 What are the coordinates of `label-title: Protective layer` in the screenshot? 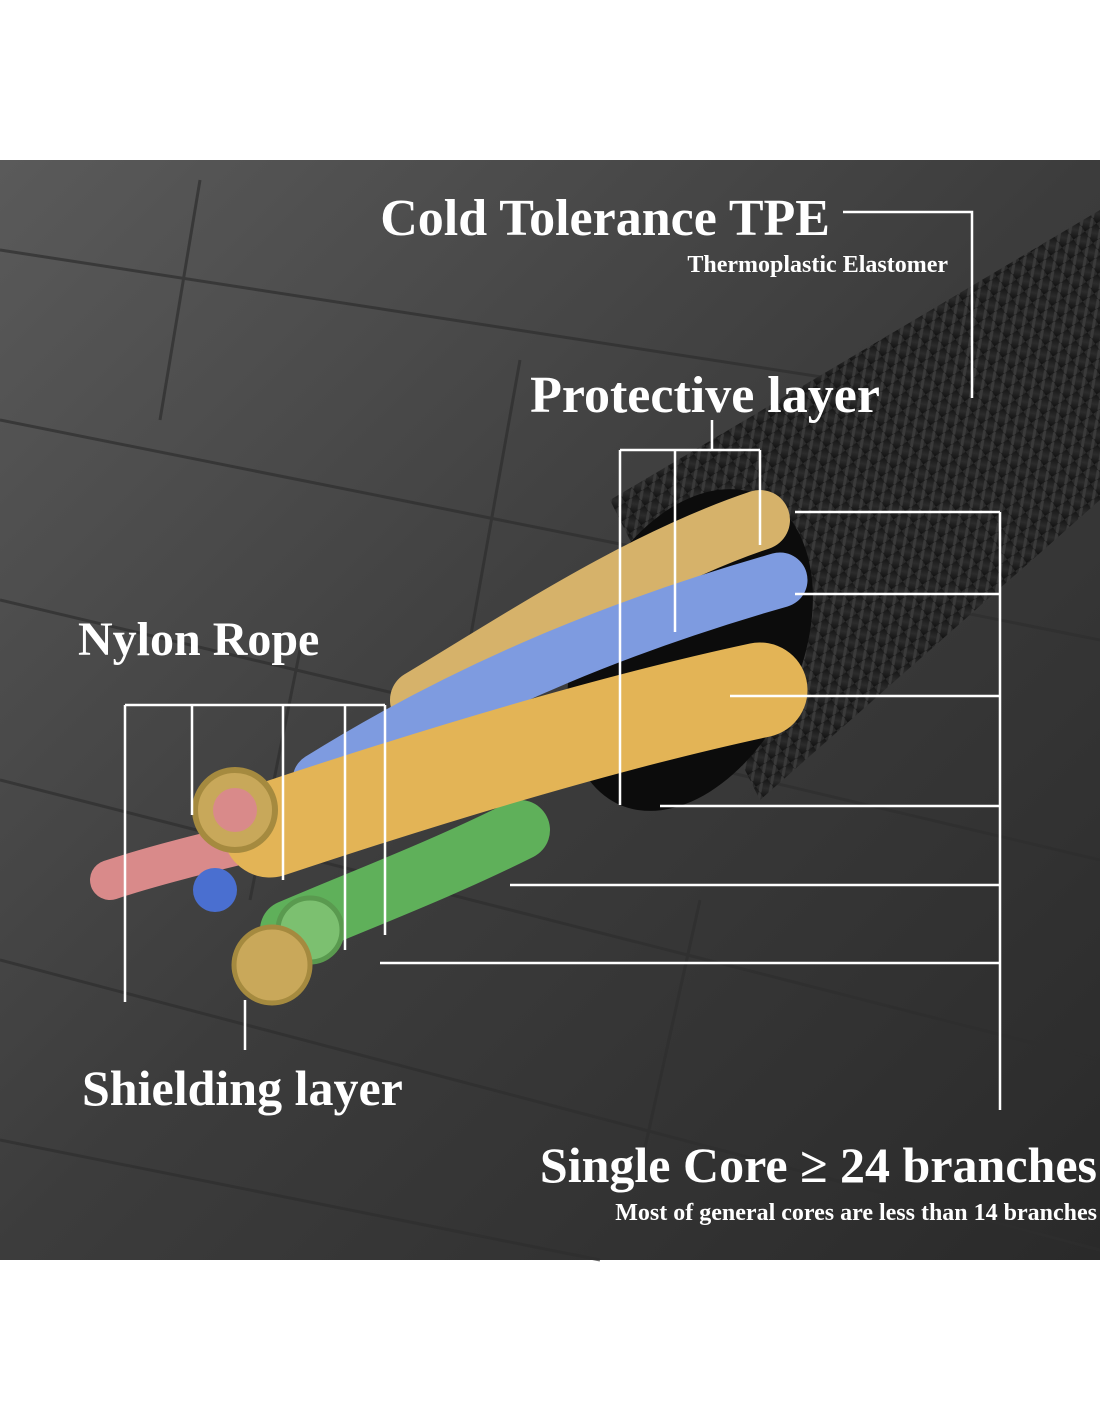 It's located at (705, 395).